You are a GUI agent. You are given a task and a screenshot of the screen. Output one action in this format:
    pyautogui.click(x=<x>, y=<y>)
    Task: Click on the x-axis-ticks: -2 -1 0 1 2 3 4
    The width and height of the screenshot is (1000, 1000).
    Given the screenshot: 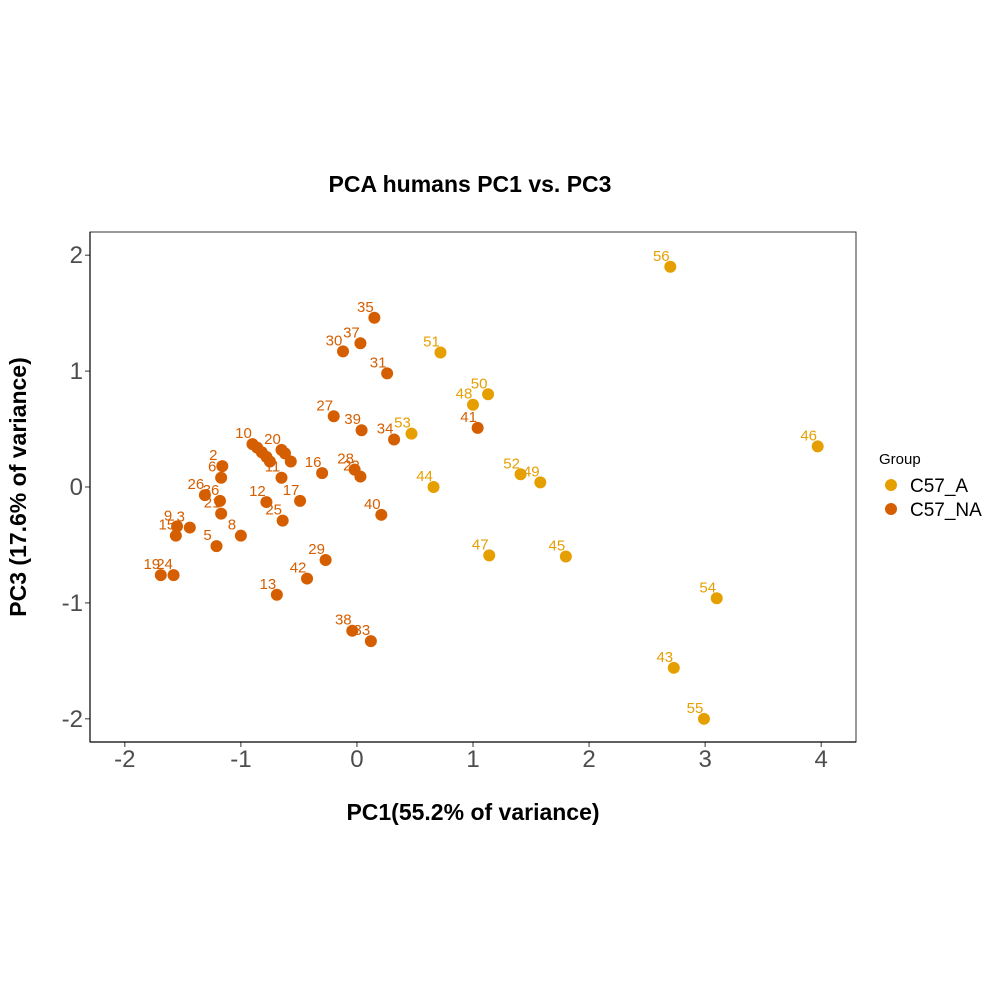 What is the action you would take?
    pyautogui.click(x=471, y=757)
    